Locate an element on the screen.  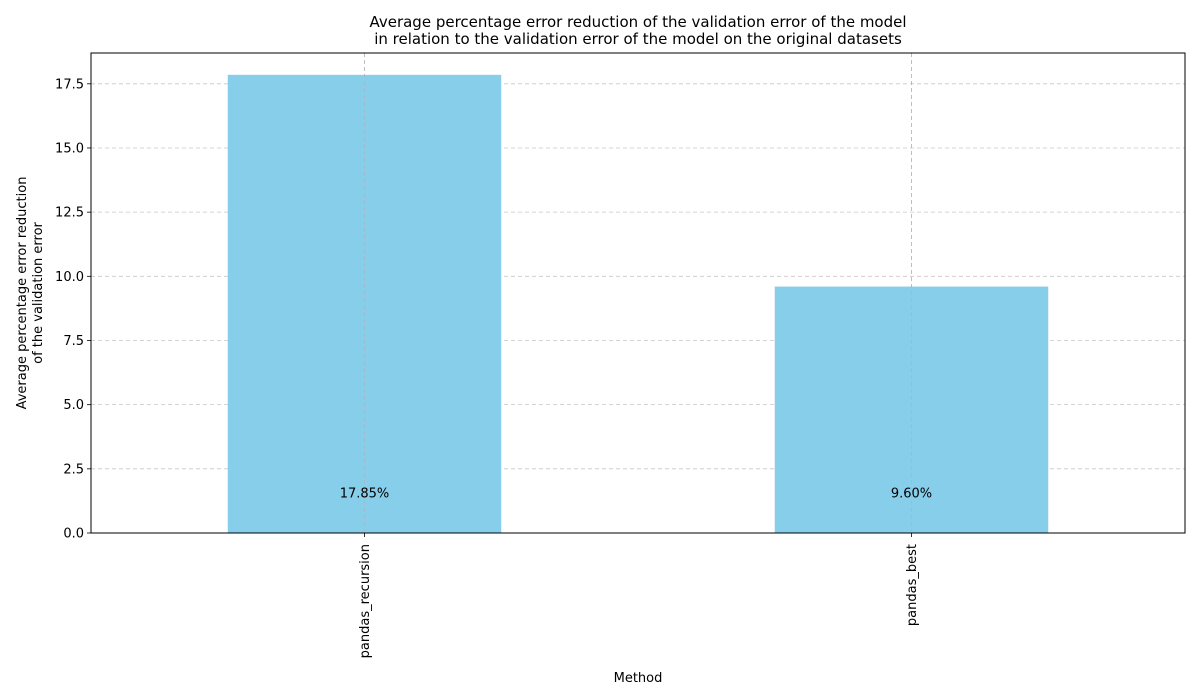
y-tick-label: 10.0 is located at coordinates (69, 277).